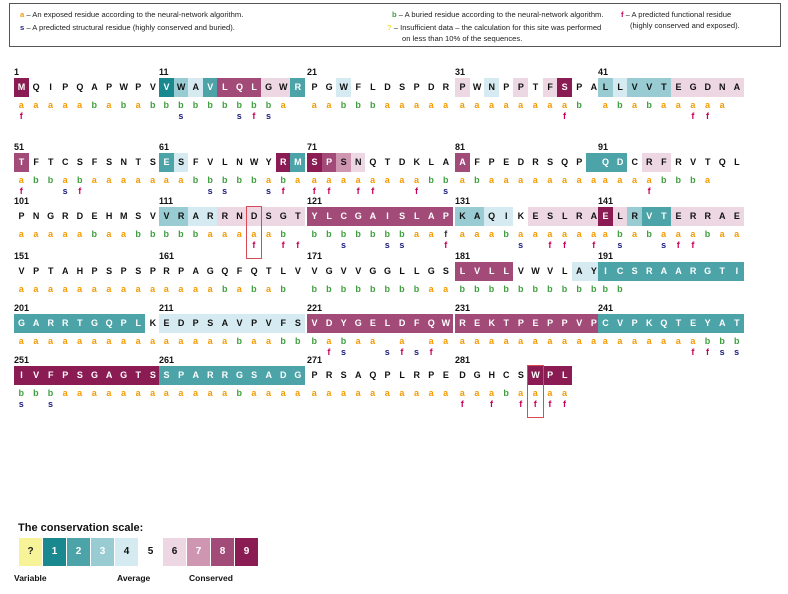 The image size is (788, 594). I want to click on residue-cell: Y, so click(708, 323).